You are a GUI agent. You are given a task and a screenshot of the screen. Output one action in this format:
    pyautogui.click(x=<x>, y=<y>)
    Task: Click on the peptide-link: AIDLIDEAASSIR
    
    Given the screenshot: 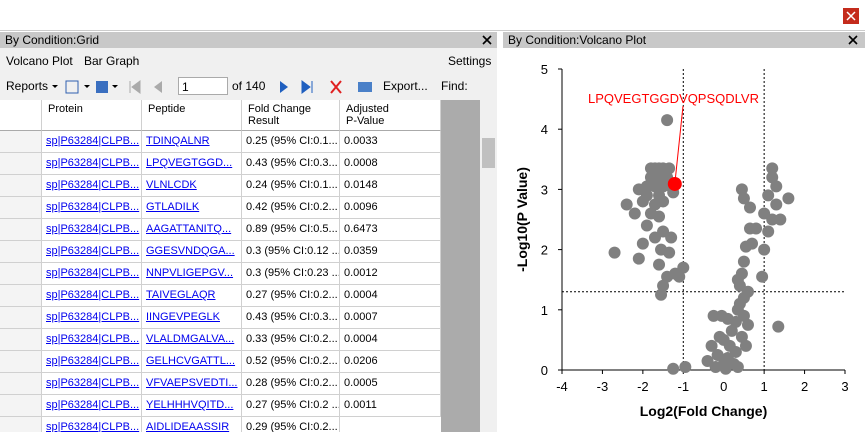 What is the action you would take?
    pyautogui.click(x=192, y=424)
    